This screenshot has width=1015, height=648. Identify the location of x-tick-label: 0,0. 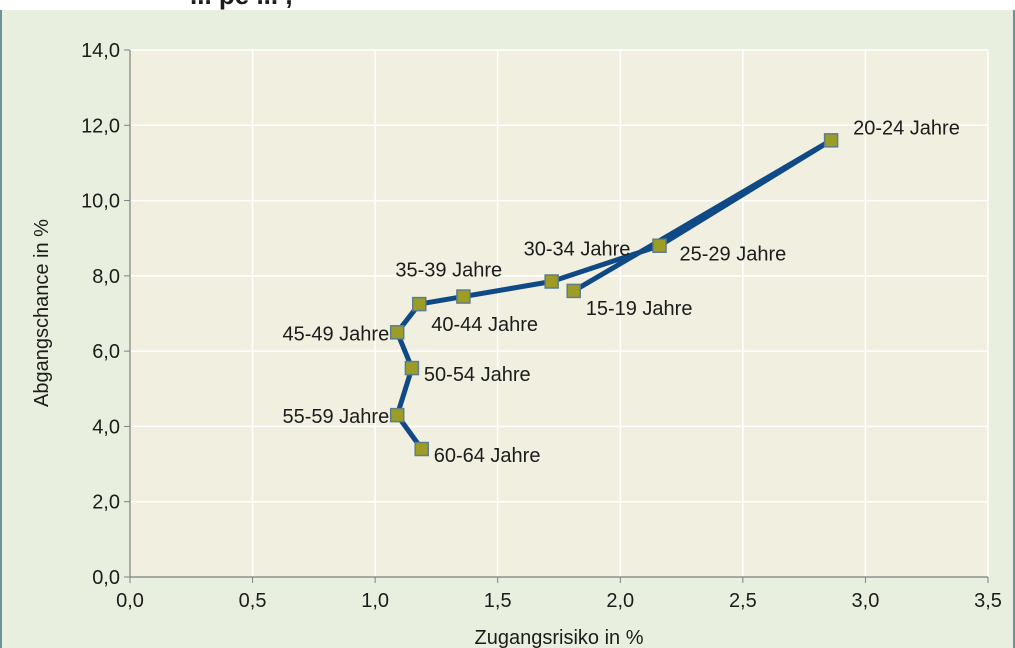
(130, 601).